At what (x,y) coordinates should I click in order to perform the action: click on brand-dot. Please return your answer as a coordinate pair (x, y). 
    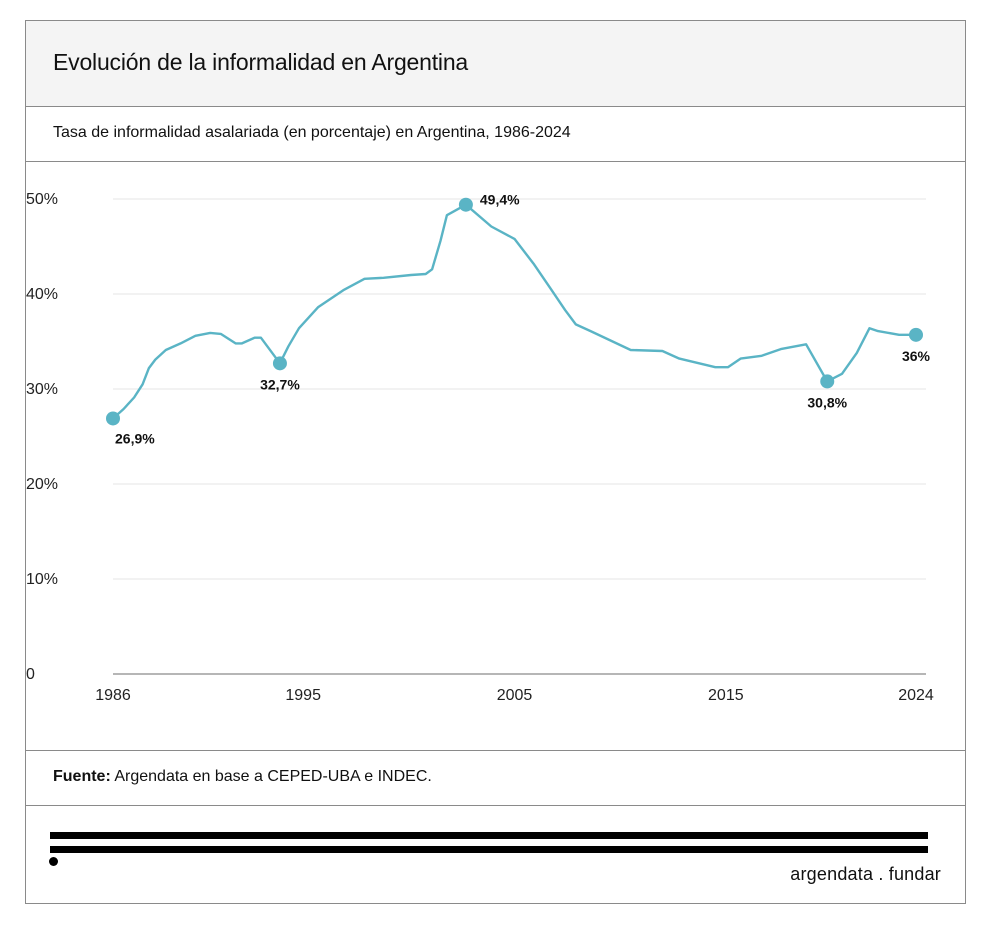
    Looking at the image, I should click on (53, 861).